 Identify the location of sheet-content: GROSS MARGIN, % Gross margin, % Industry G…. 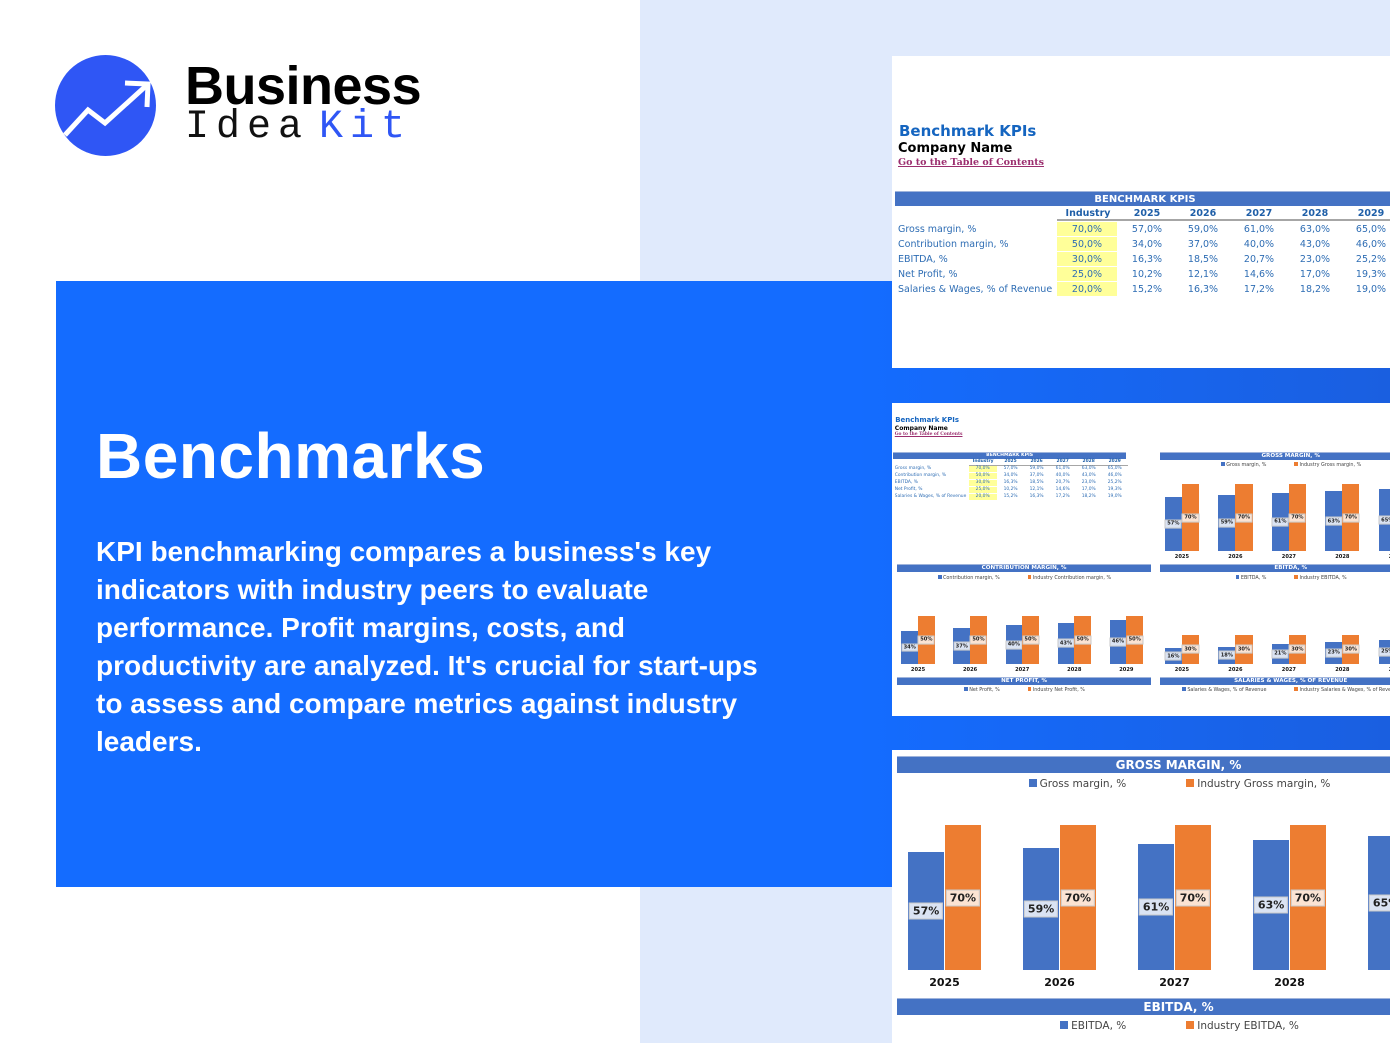
(1141, 896).